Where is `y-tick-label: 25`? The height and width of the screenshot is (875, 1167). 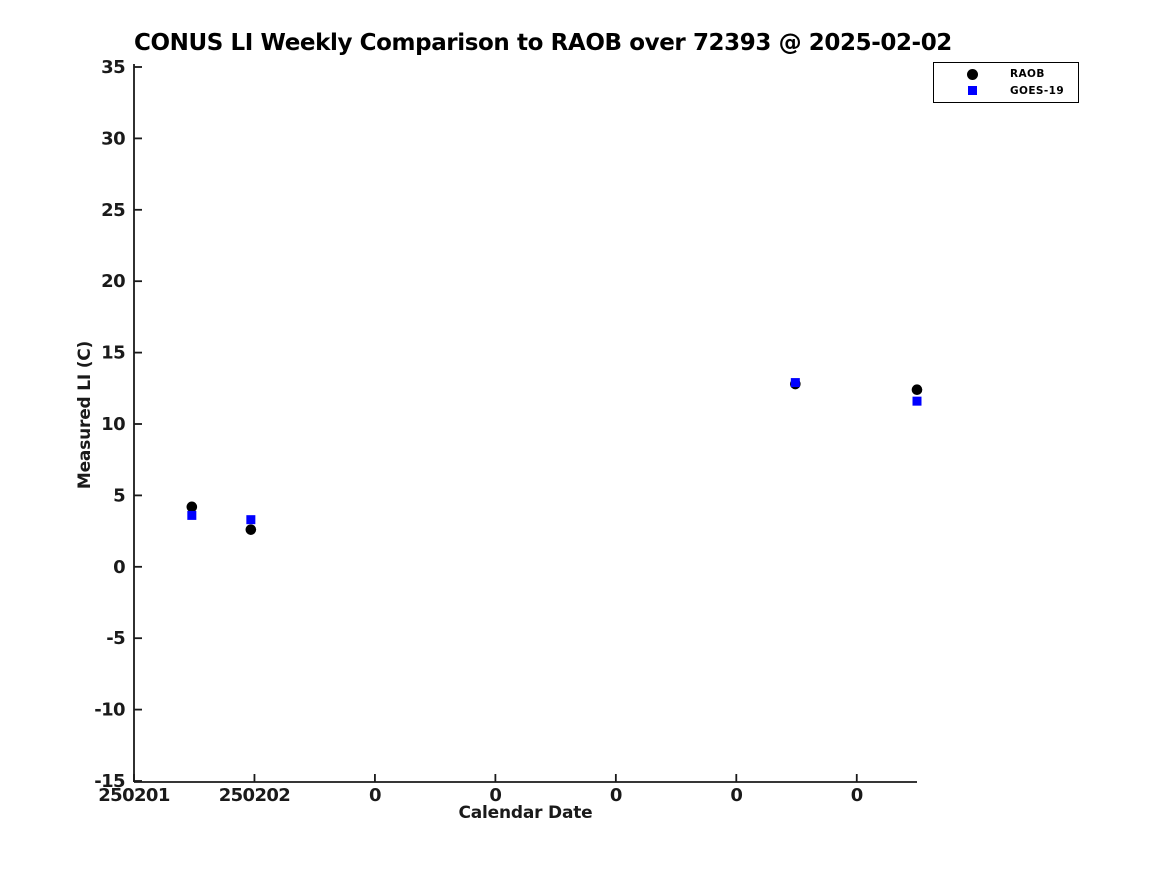 y-tick-label: 25 is located at coordinates (113, 210).